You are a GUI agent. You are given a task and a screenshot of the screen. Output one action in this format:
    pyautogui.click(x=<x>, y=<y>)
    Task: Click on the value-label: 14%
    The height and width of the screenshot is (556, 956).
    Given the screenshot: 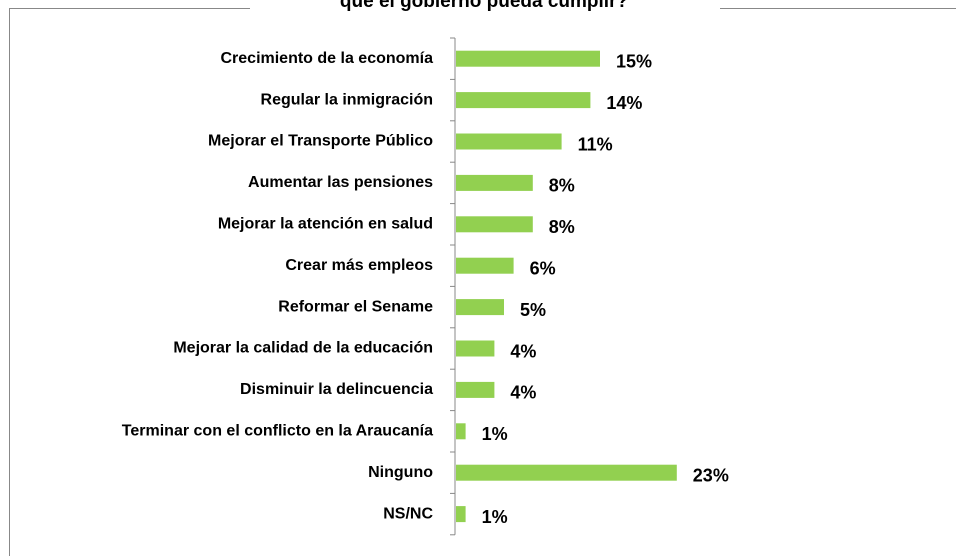 What is the action you would take?
    pyautogui.click(x=624, y=103)
    